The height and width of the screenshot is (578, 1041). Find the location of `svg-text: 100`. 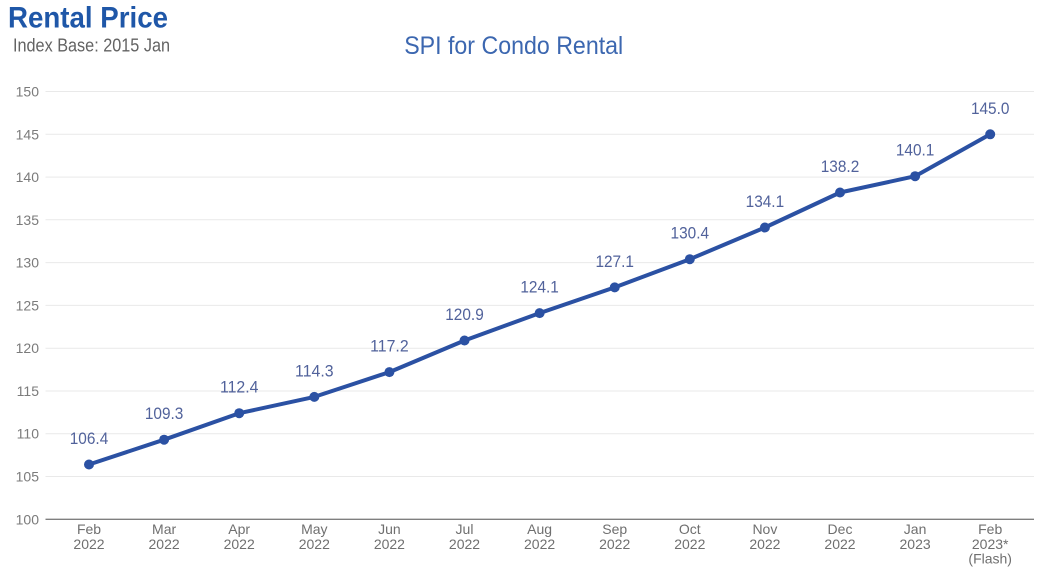

svg-text: 100 is located at coordinates (28, 519).